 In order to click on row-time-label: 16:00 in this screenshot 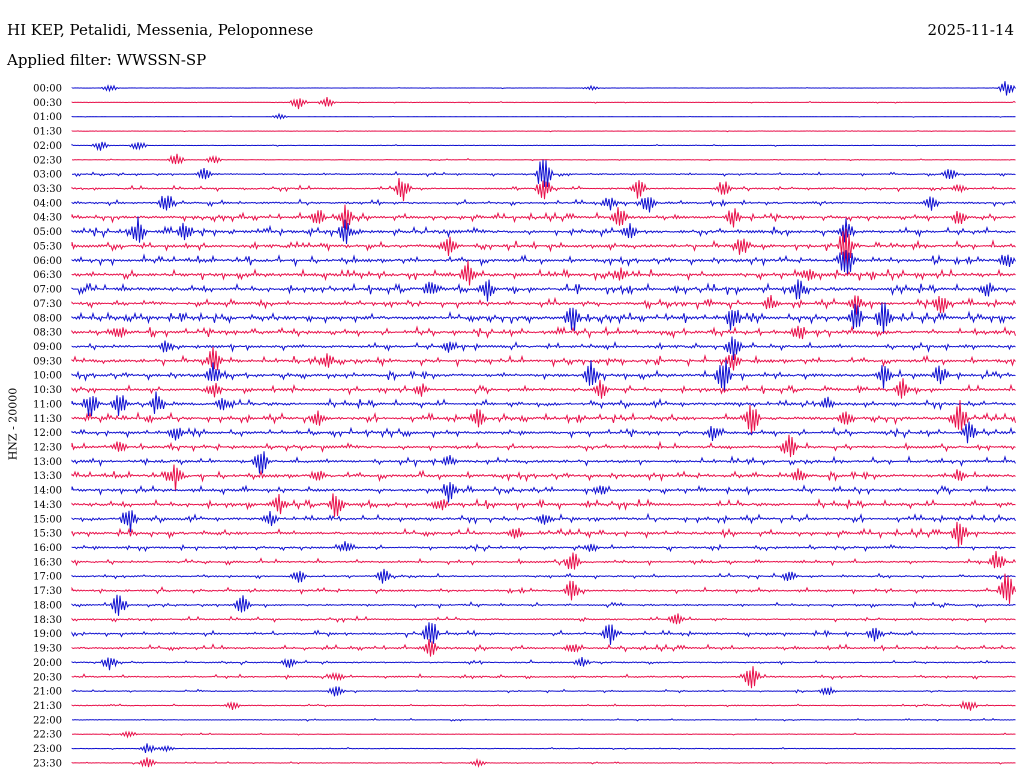, I will do `click(47, 548)`.